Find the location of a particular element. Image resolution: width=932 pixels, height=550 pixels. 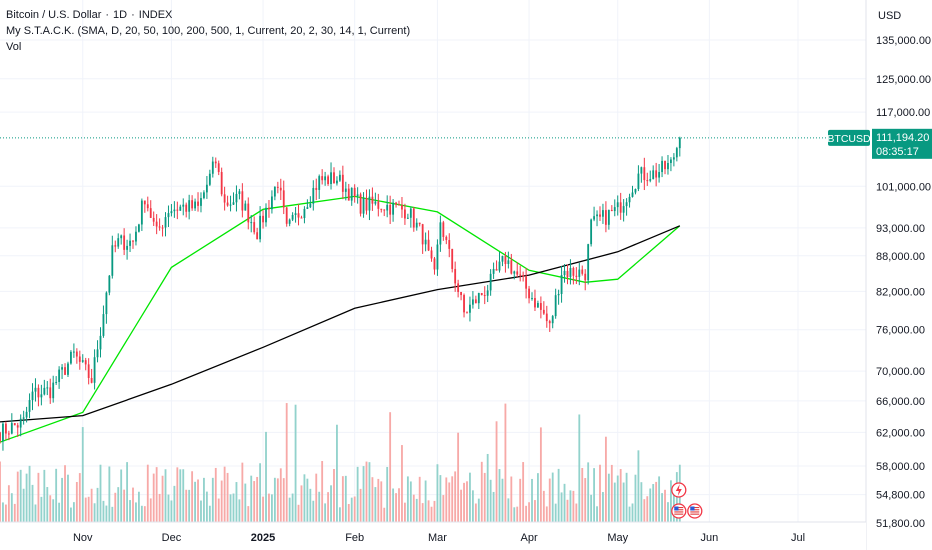

interval-label: 1D is located at coordinates (120, 15).